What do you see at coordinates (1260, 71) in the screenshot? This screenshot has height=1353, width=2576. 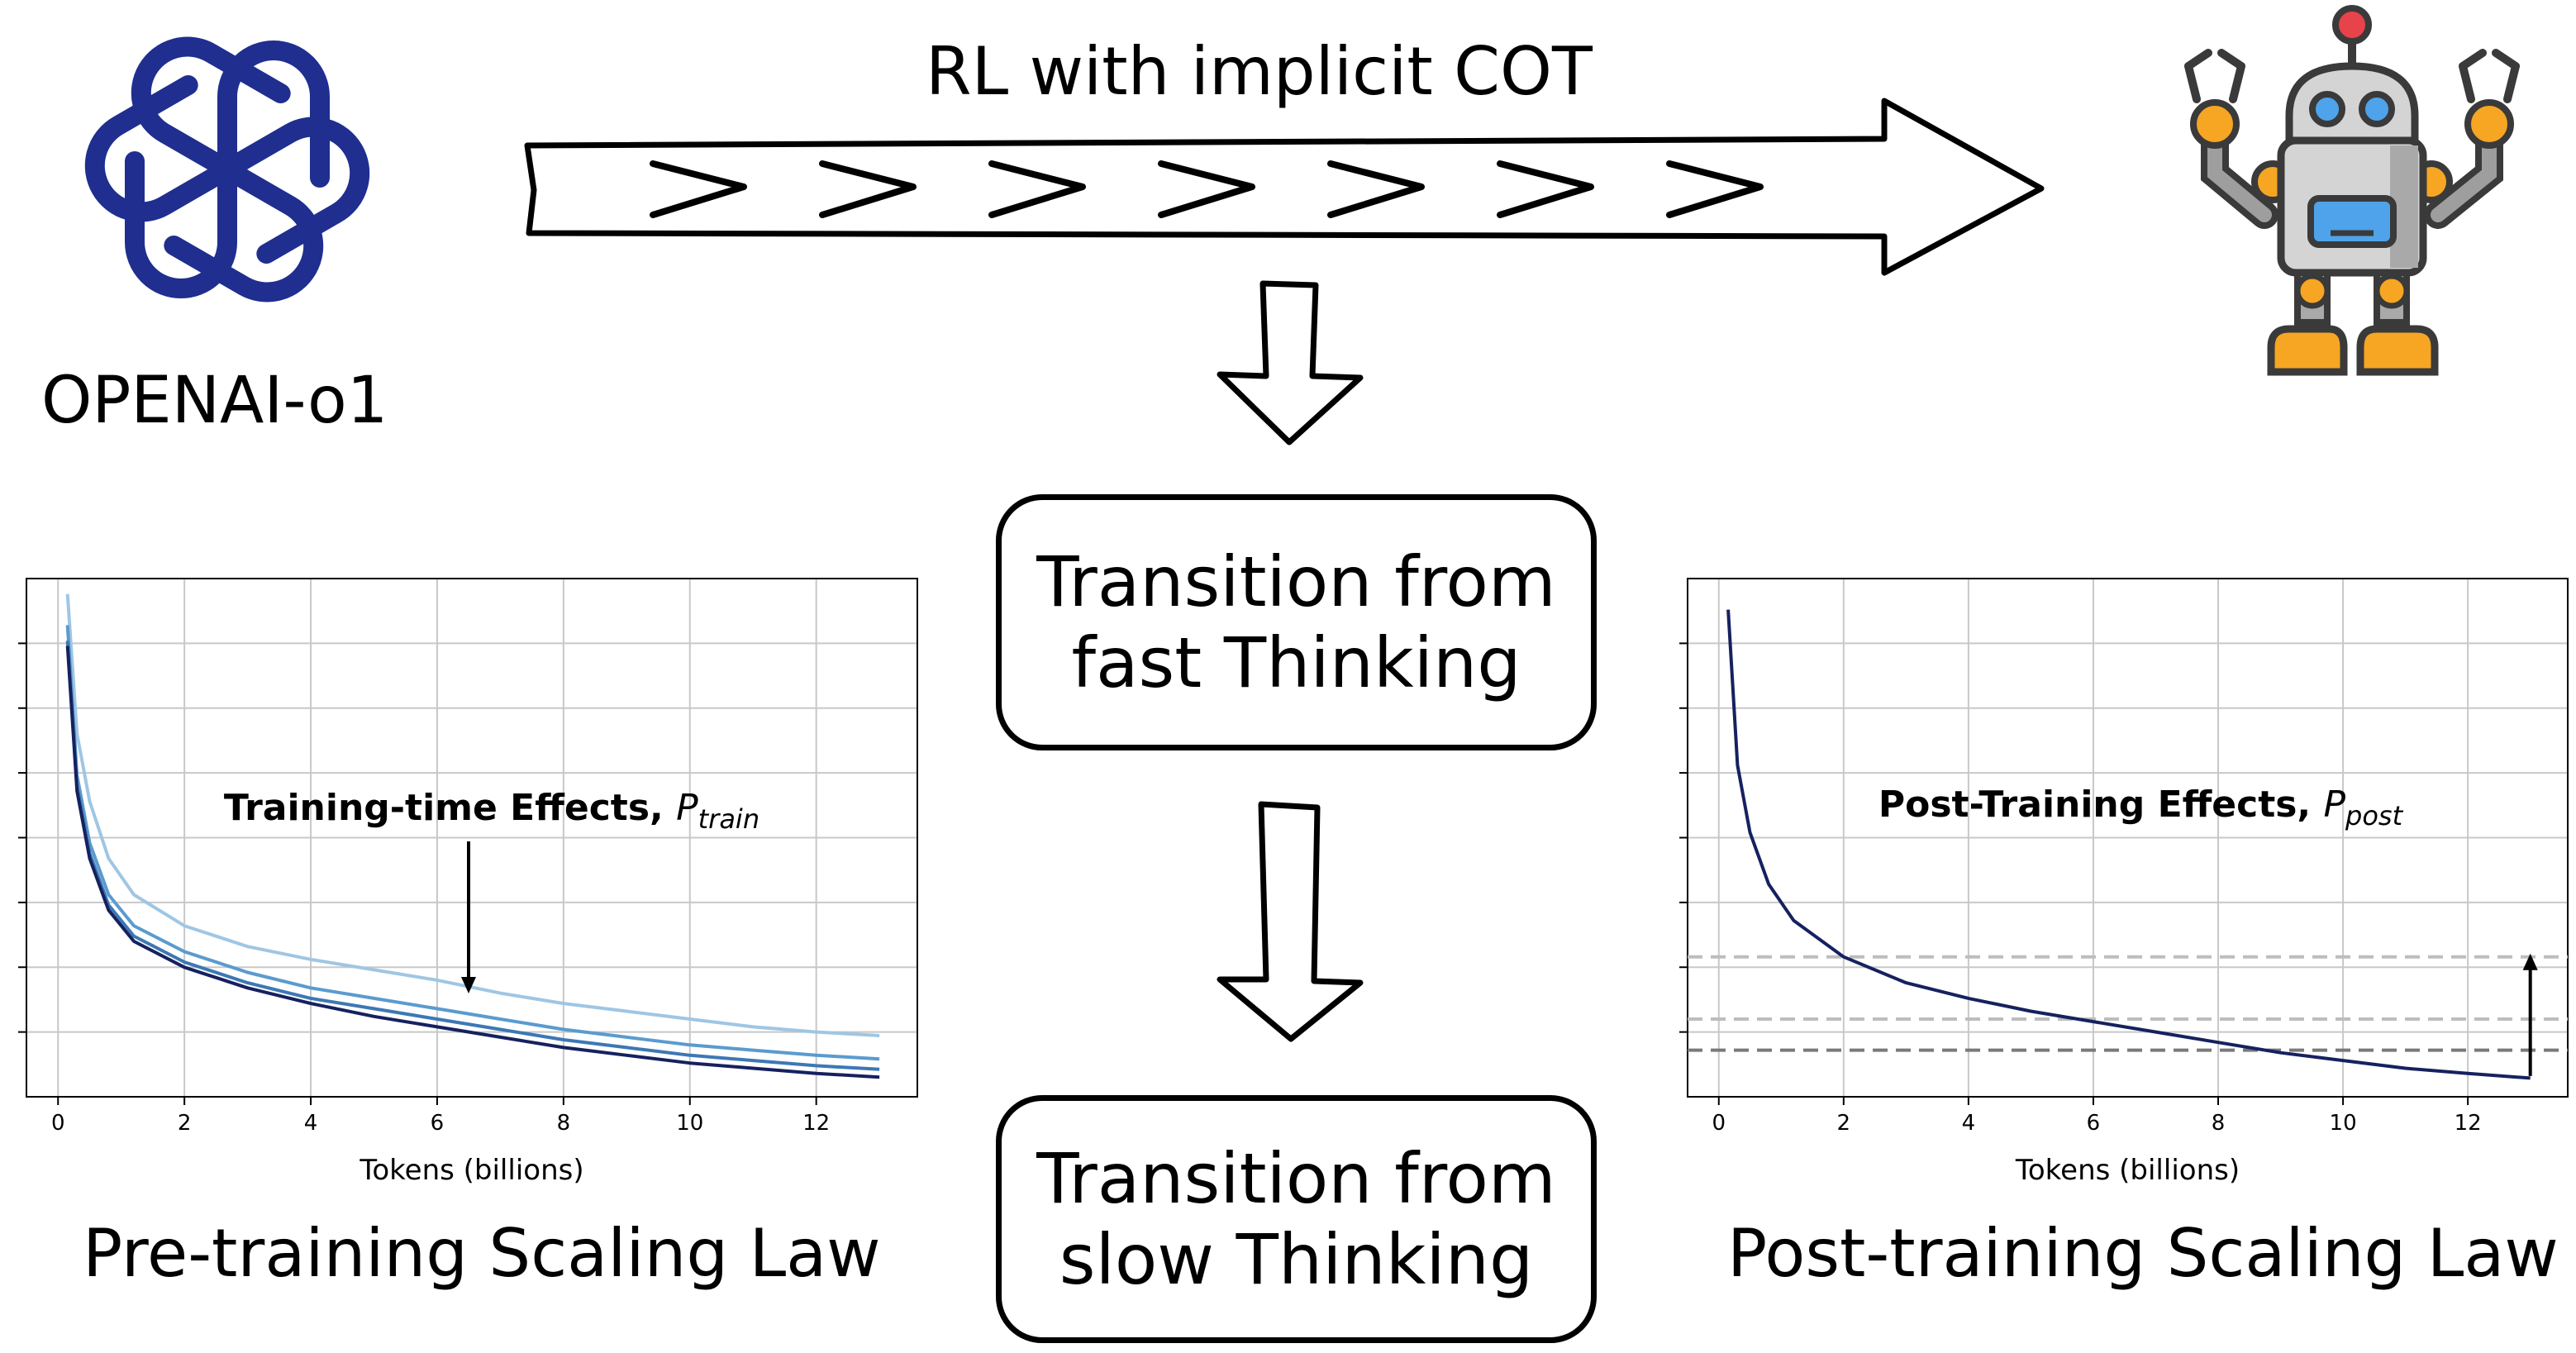 I see `top-arrow-label: RL with implicit COT` at bounding box center [1260, 71].